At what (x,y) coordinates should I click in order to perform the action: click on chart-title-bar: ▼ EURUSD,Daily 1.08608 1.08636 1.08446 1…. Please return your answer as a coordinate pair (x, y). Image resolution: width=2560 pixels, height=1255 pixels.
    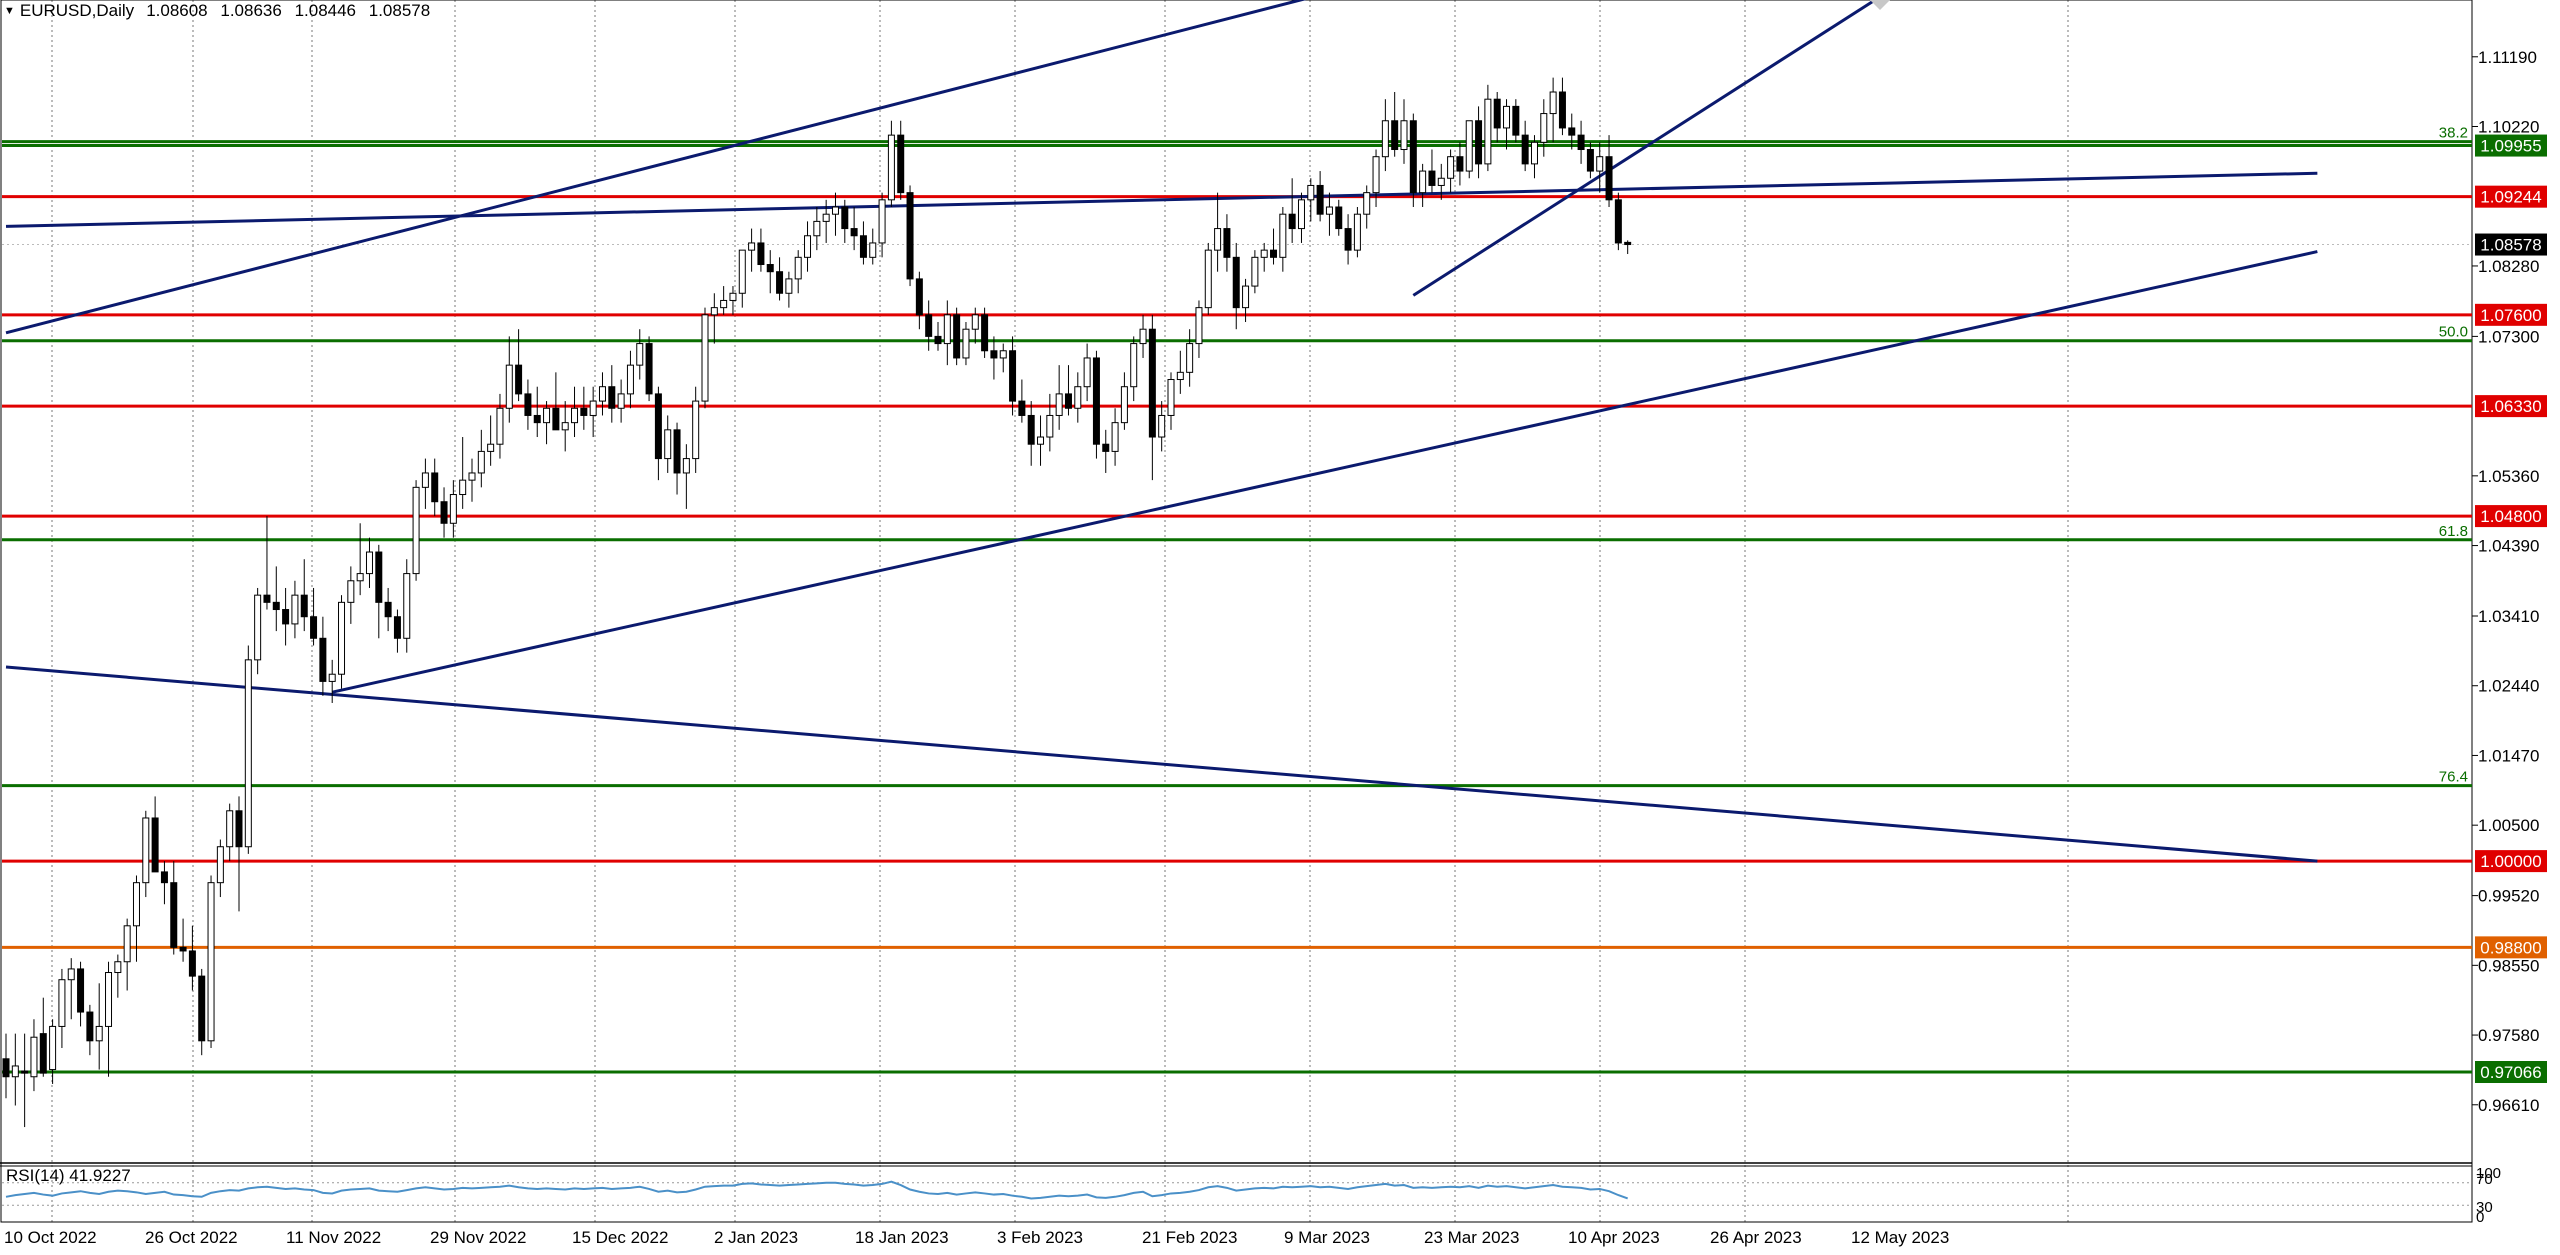
    Looking at the image, I should click on (219, 11).